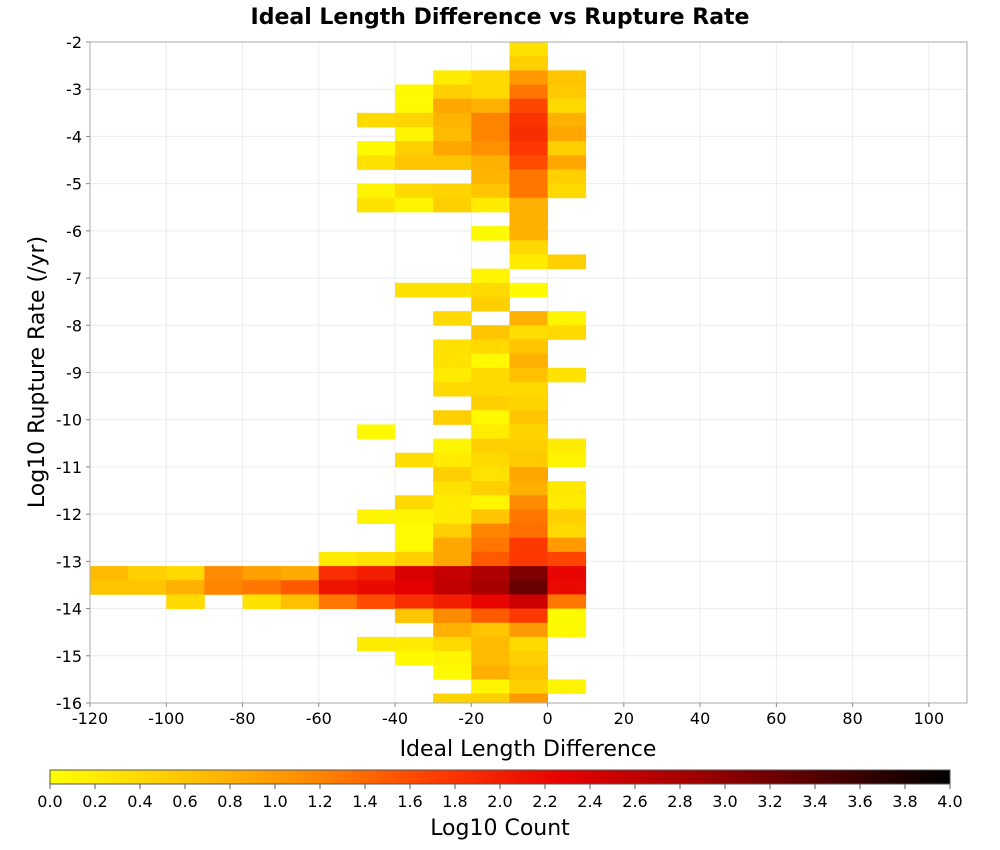 The width and height of the screenshot is (1000, 850). I want to click on colorbar-tick-label: 2.6, so click(634, 801).